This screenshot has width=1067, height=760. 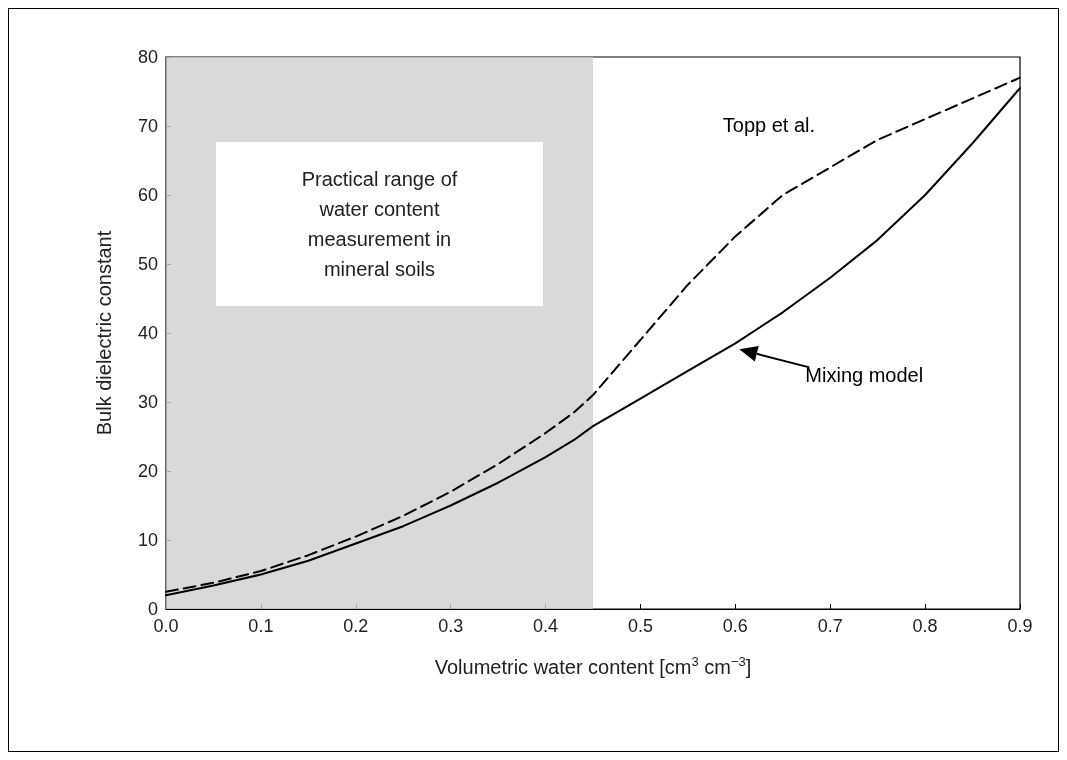 I want to click on x-tick-label: 0.8, so click(x=925, y=626).